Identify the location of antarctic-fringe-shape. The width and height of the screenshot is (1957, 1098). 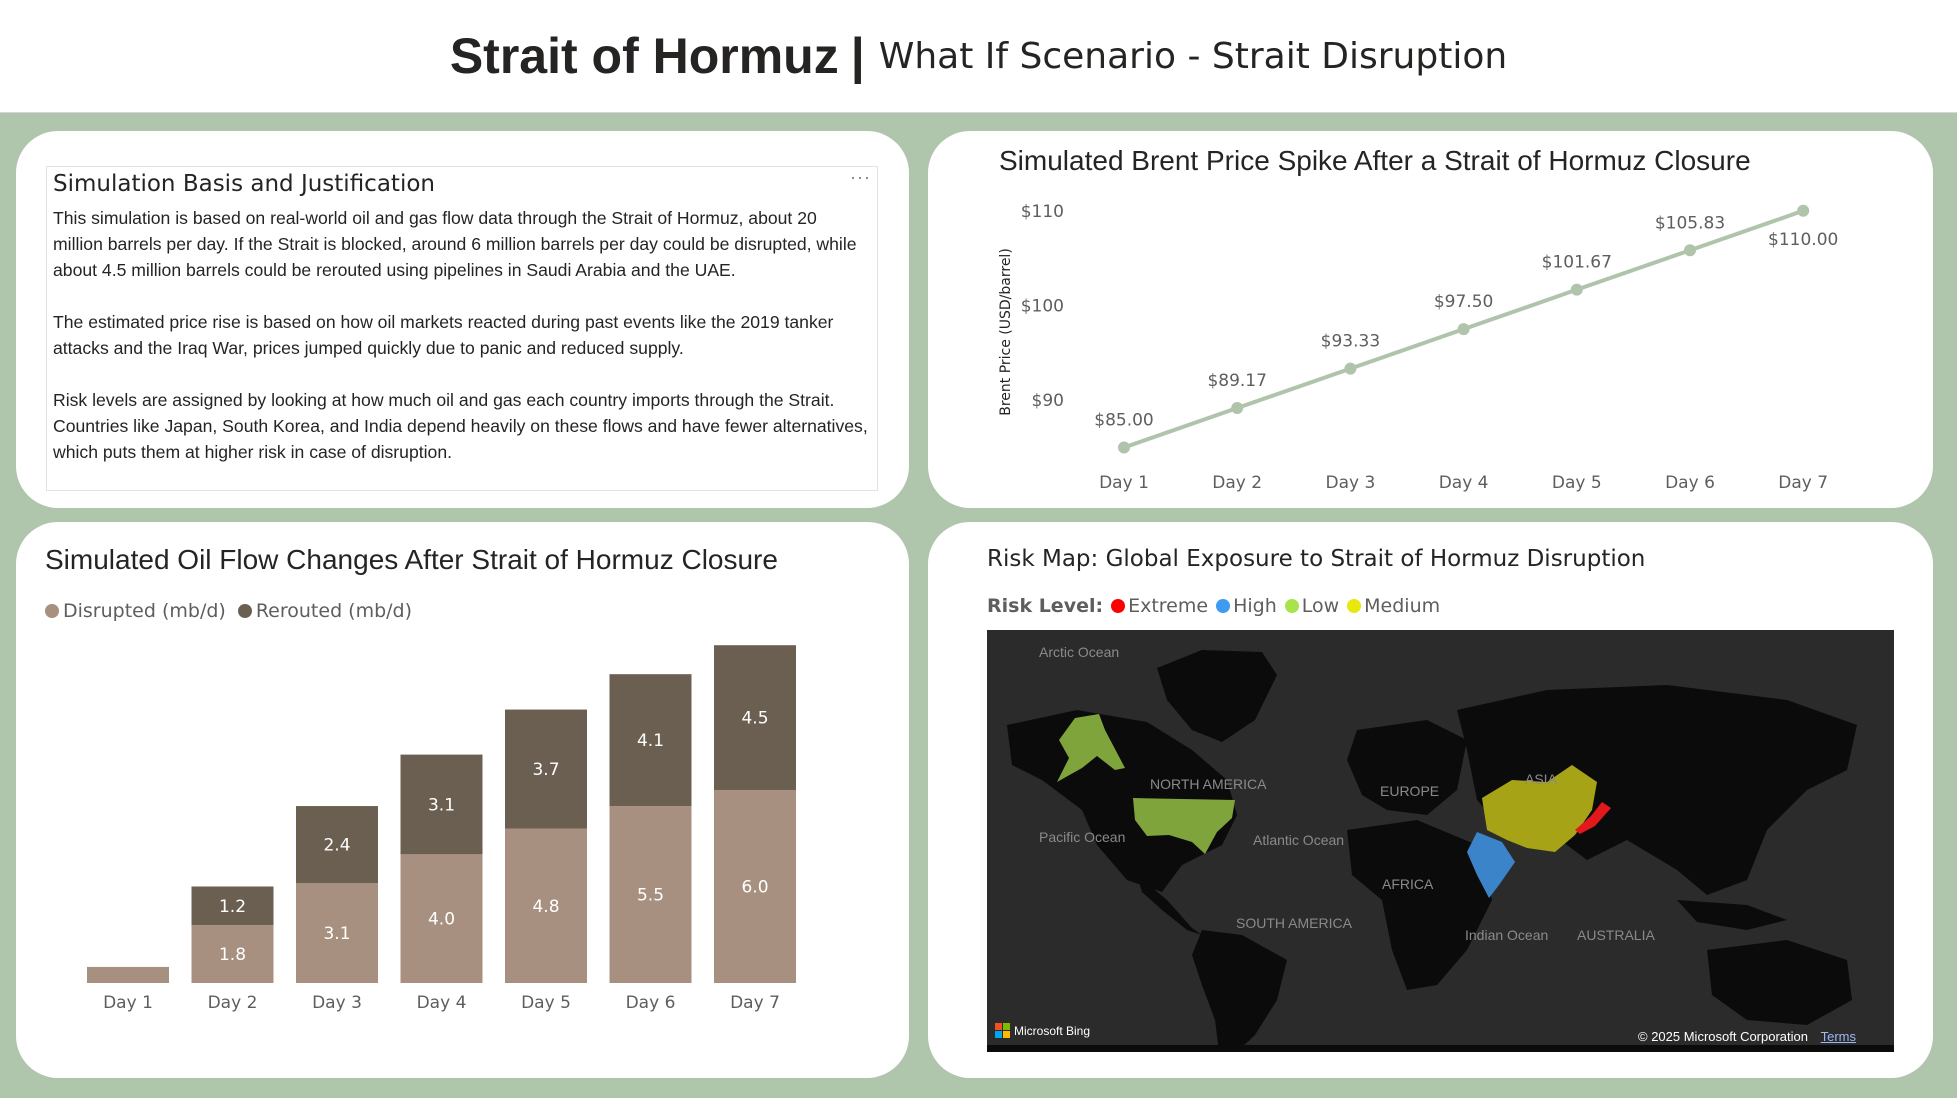
(1440, 1048).